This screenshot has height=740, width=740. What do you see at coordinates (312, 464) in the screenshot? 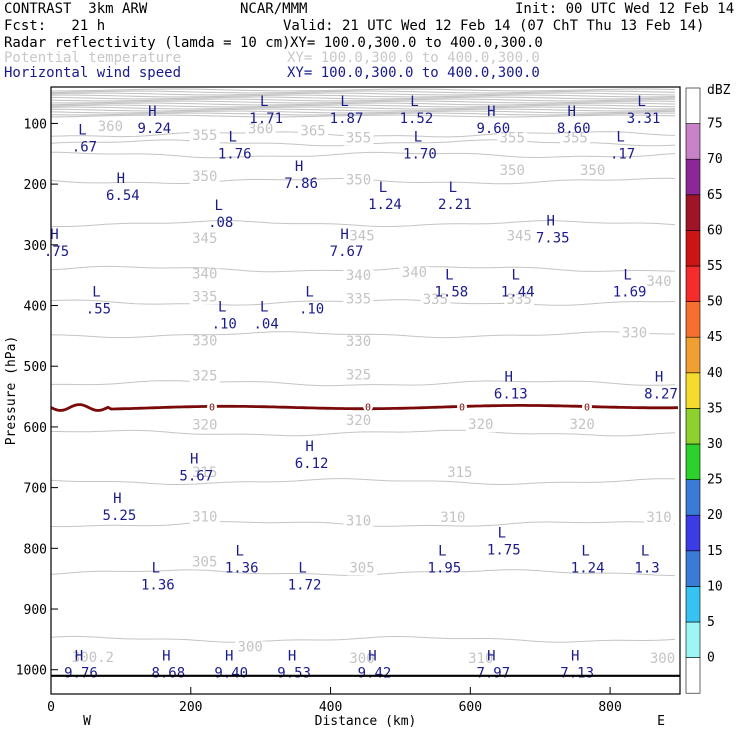
I see `wind-extremum-value: 6.12` at bounding box center [312, 464].